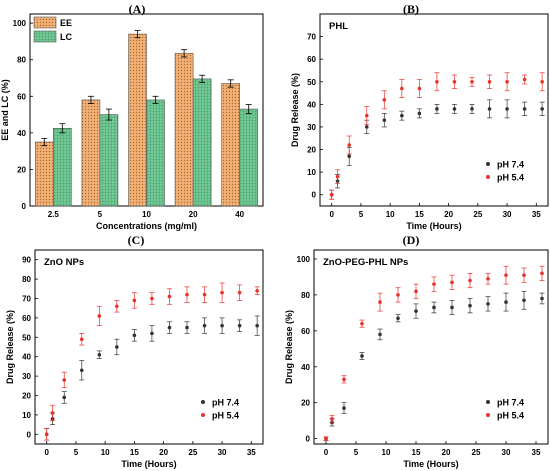 This screenshot has width=550, height=471. I want to click on y-tick-label: 90, so click(26, 260).